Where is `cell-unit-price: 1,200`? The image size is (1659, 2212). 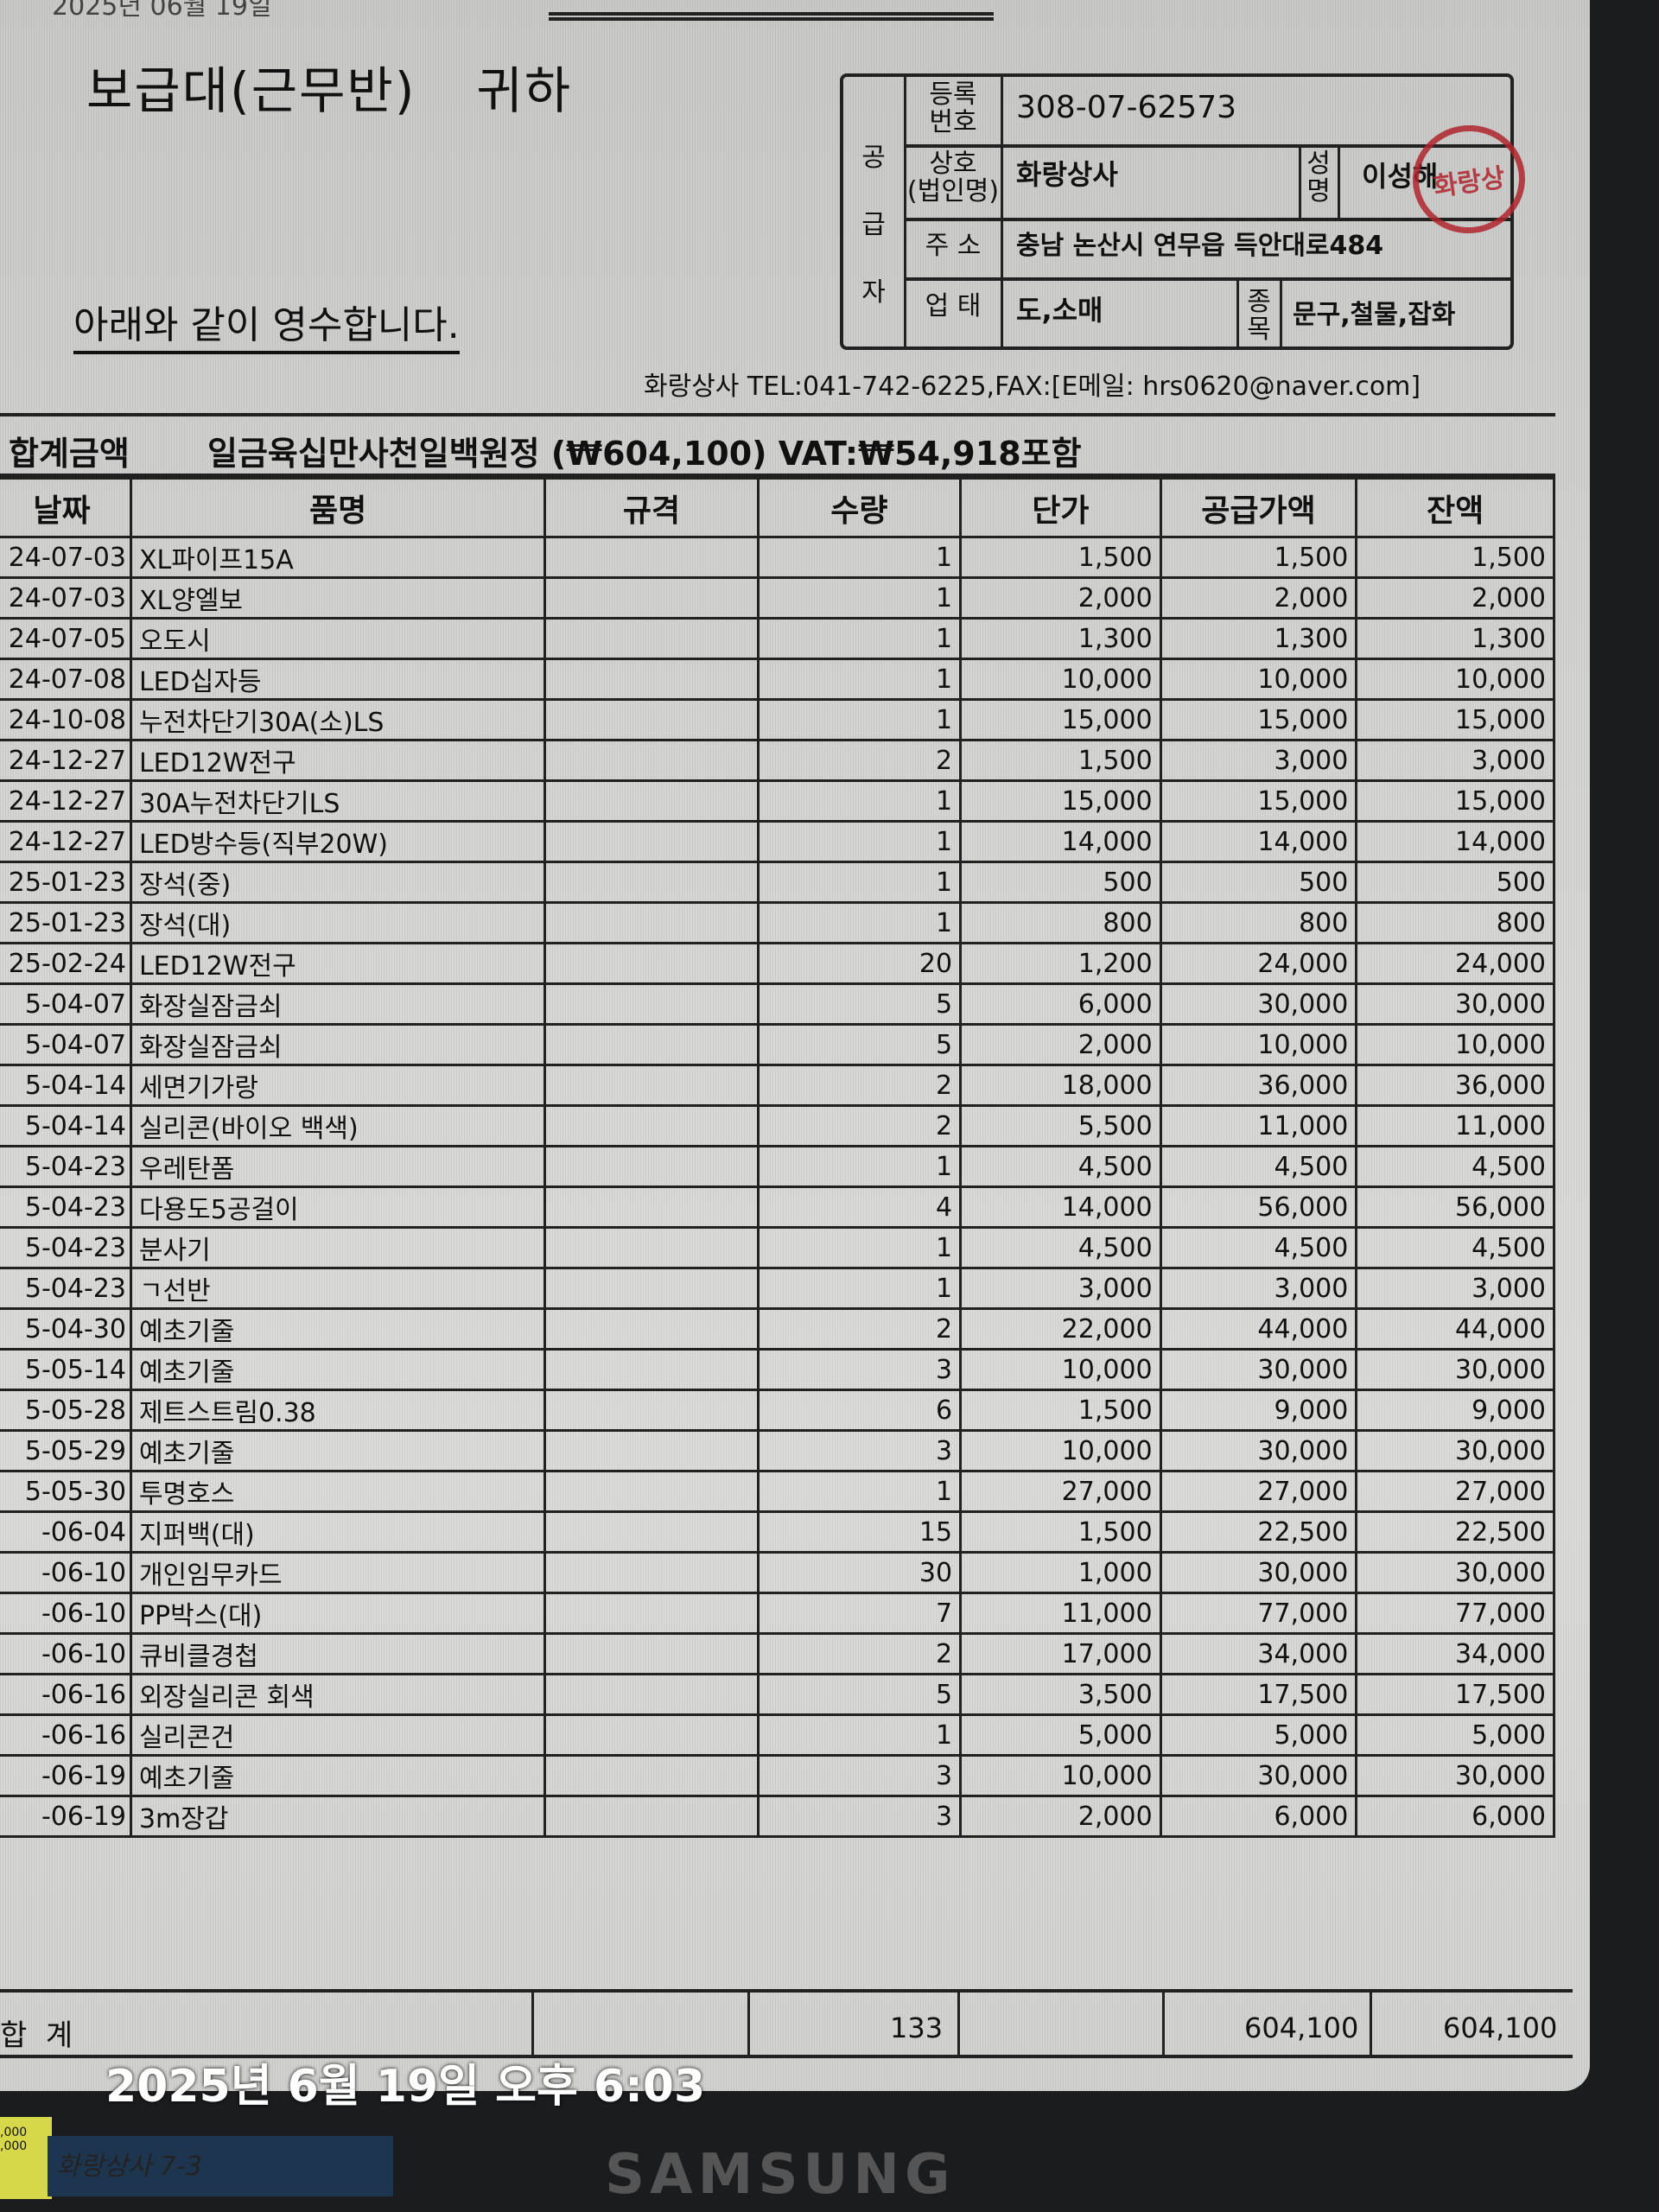 cell-unit-price: 1,200 is located at coordinates (1060, 963).